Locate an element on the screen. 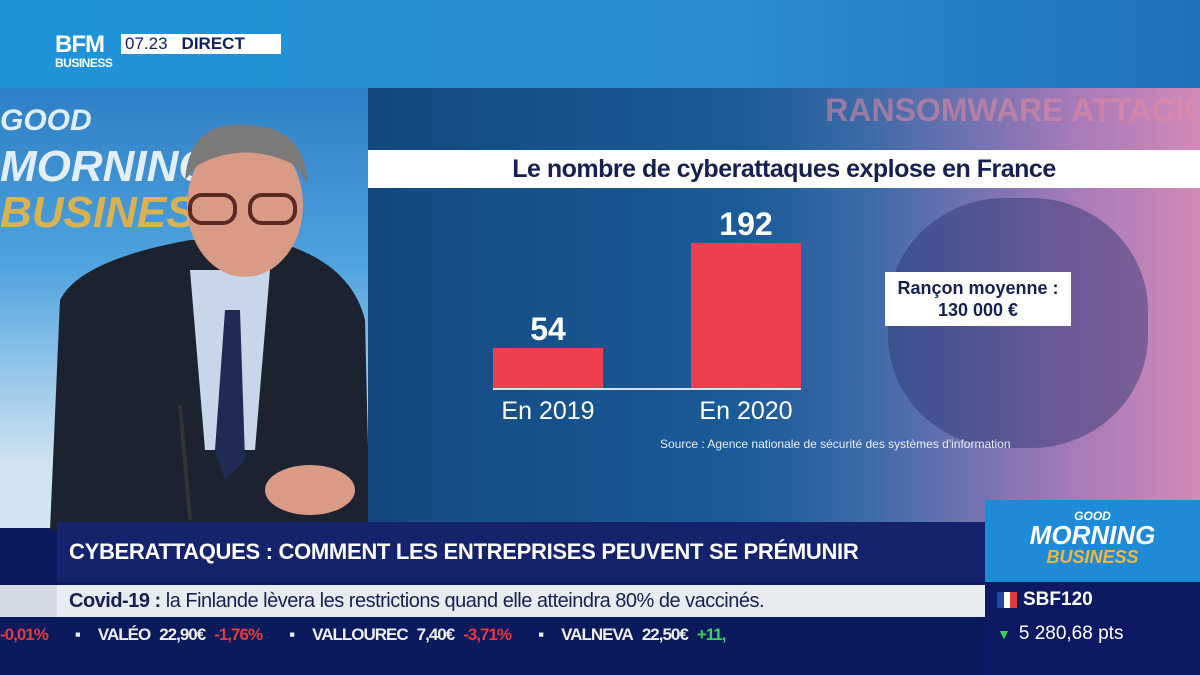  category-label: En 2020 is located at coordinates (745, 411).